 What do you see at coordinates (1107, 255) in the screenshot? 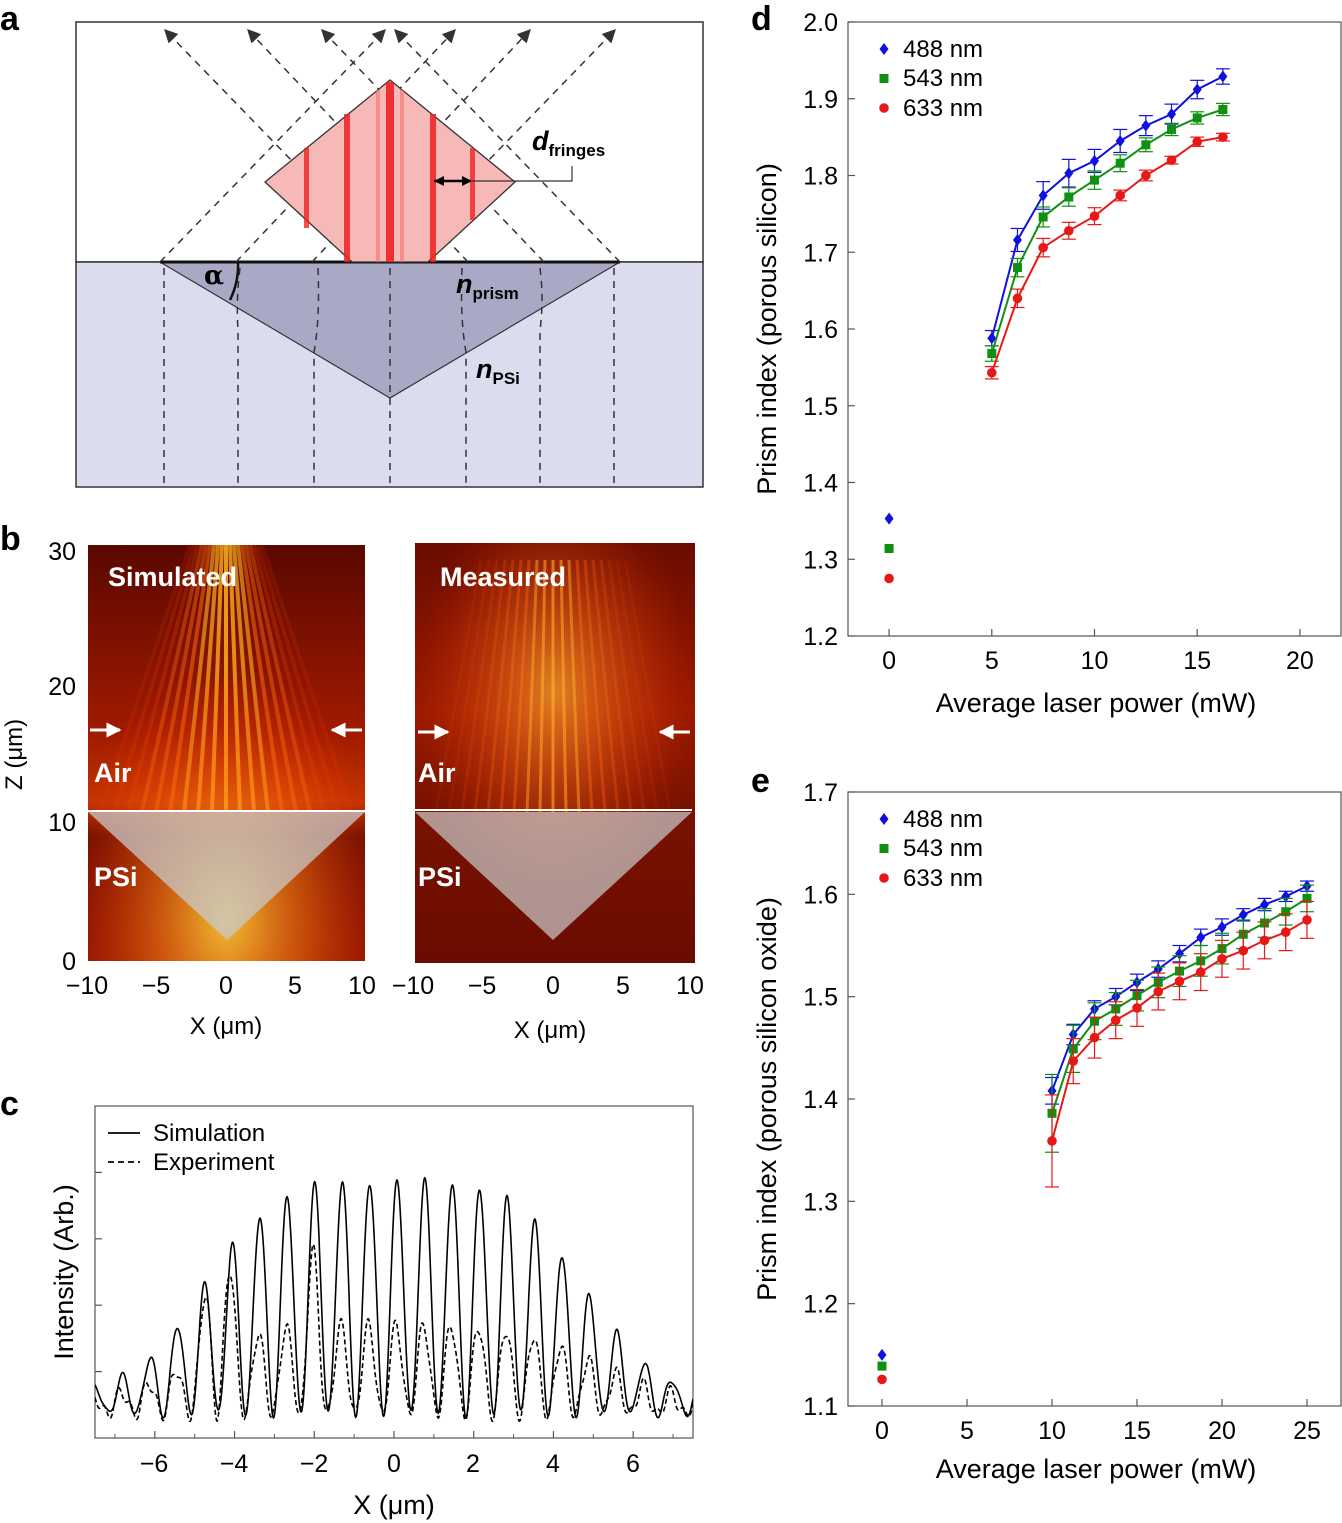
I see `series-line-633nm` at bounding box center [1107, 255].